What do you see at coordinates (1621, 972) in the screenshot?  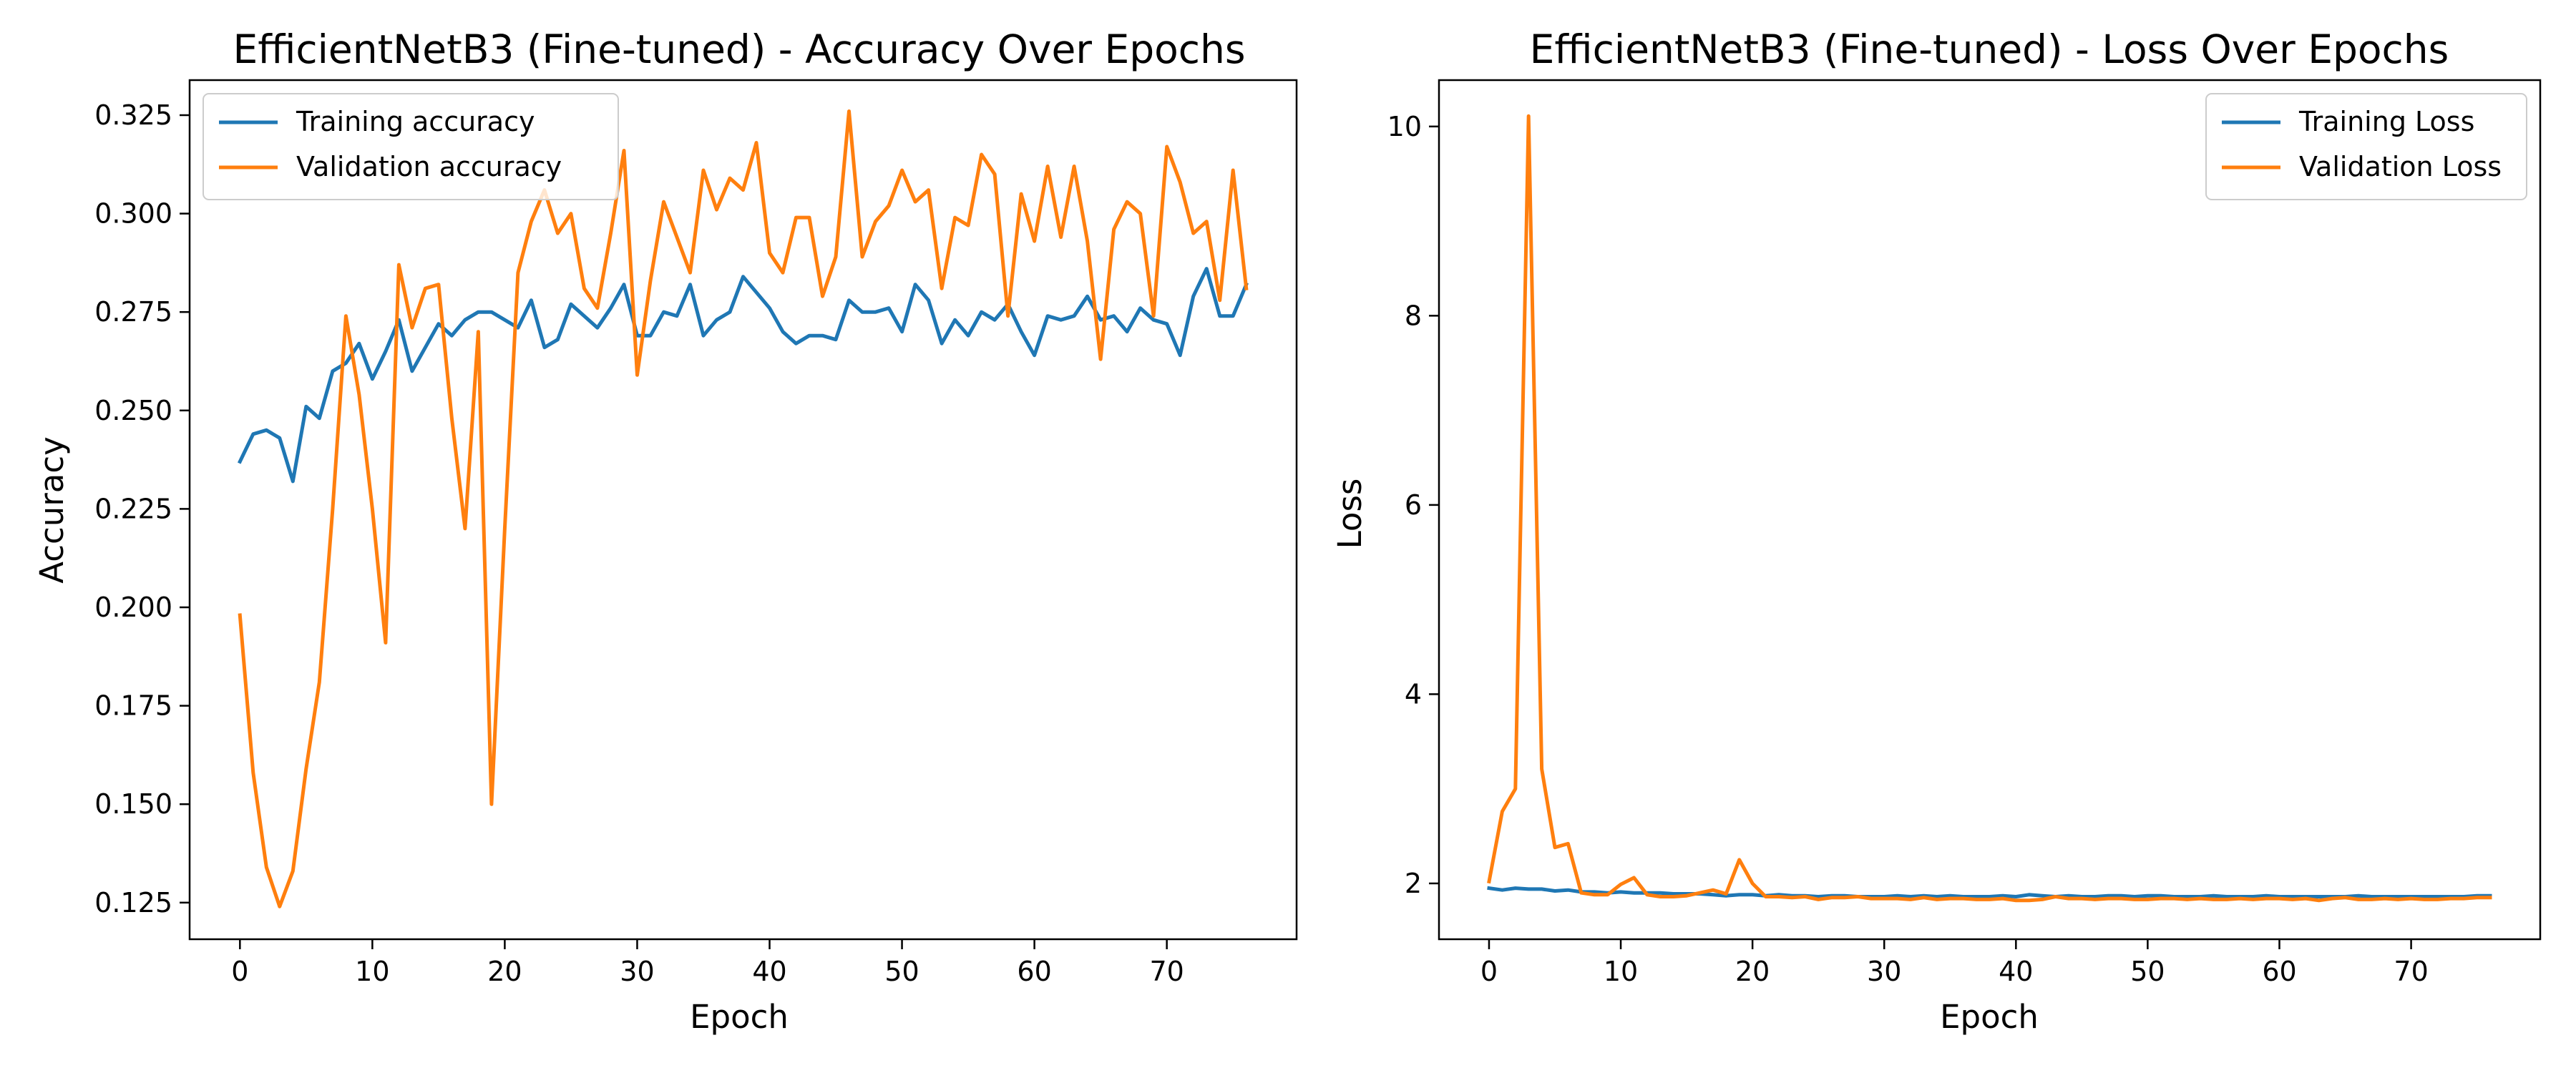 I see `loss-x-tick-label: 10` at bounding box center [1621, 972].